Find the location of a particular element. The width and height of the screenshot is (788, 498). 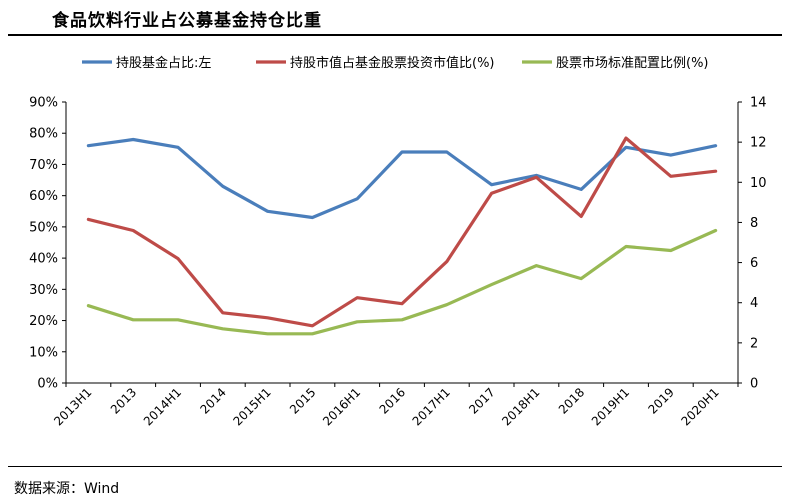

x-tick-label: 2017 is located at coordinates (481, 400).